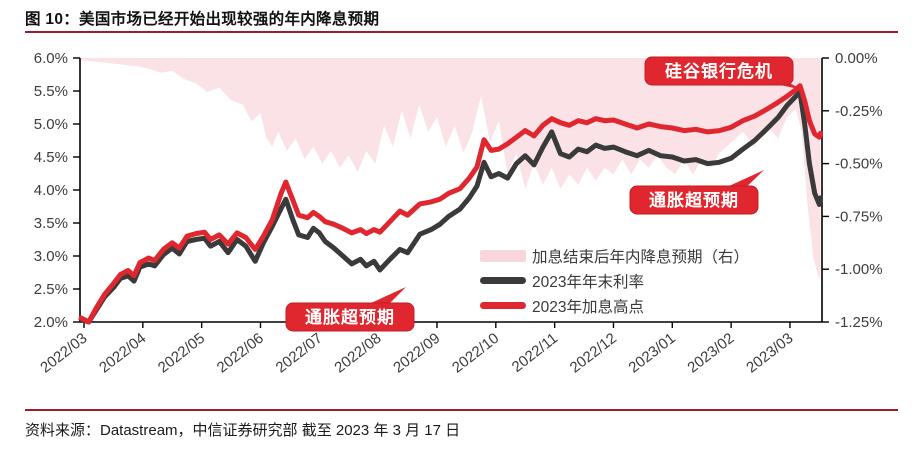 The height and width of the screenshot is (457, 923). What do you see at coordinates (63, 353) in the screenshot?
I see `x-axis-tick-label: 2022/03` at bounding box center [63, 353].